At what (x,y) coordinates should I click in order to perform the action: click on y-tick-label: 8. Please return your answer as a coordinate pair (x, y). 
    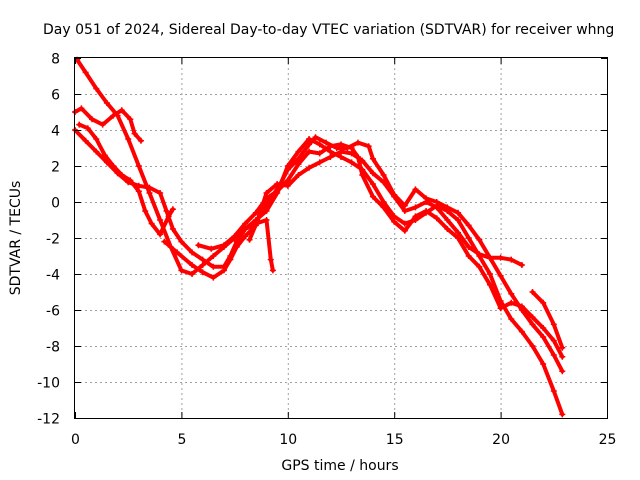
    Looking at the image, I should click on (55, 60).